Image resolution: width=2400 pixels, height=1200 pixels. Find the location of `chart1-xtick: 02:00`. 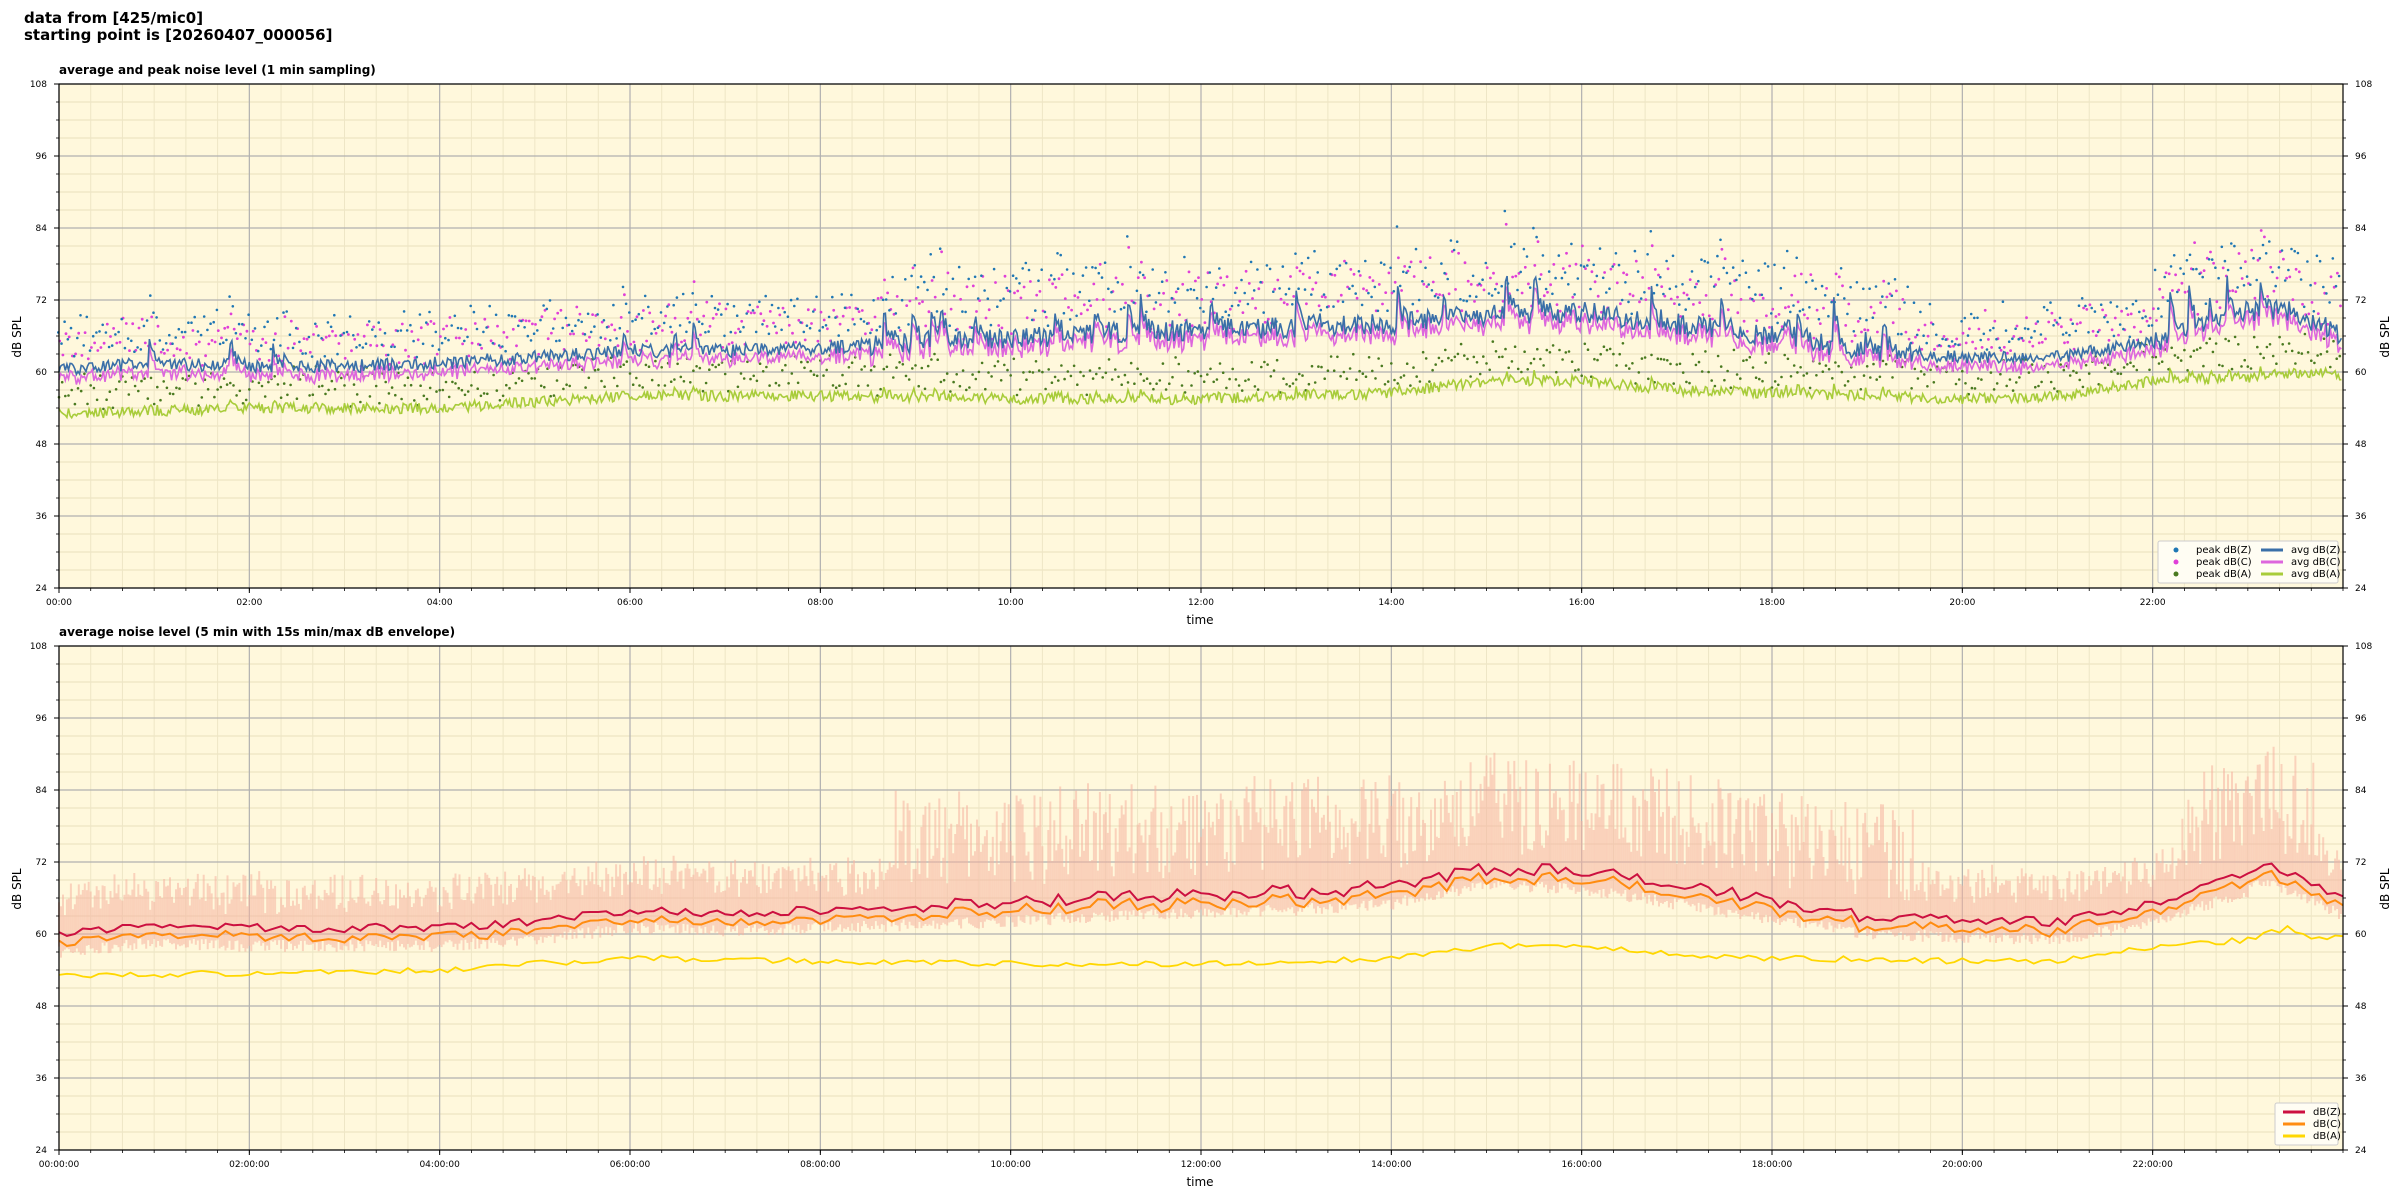

chart1-xtick: 02:00 is located at coordinates (249, 603).